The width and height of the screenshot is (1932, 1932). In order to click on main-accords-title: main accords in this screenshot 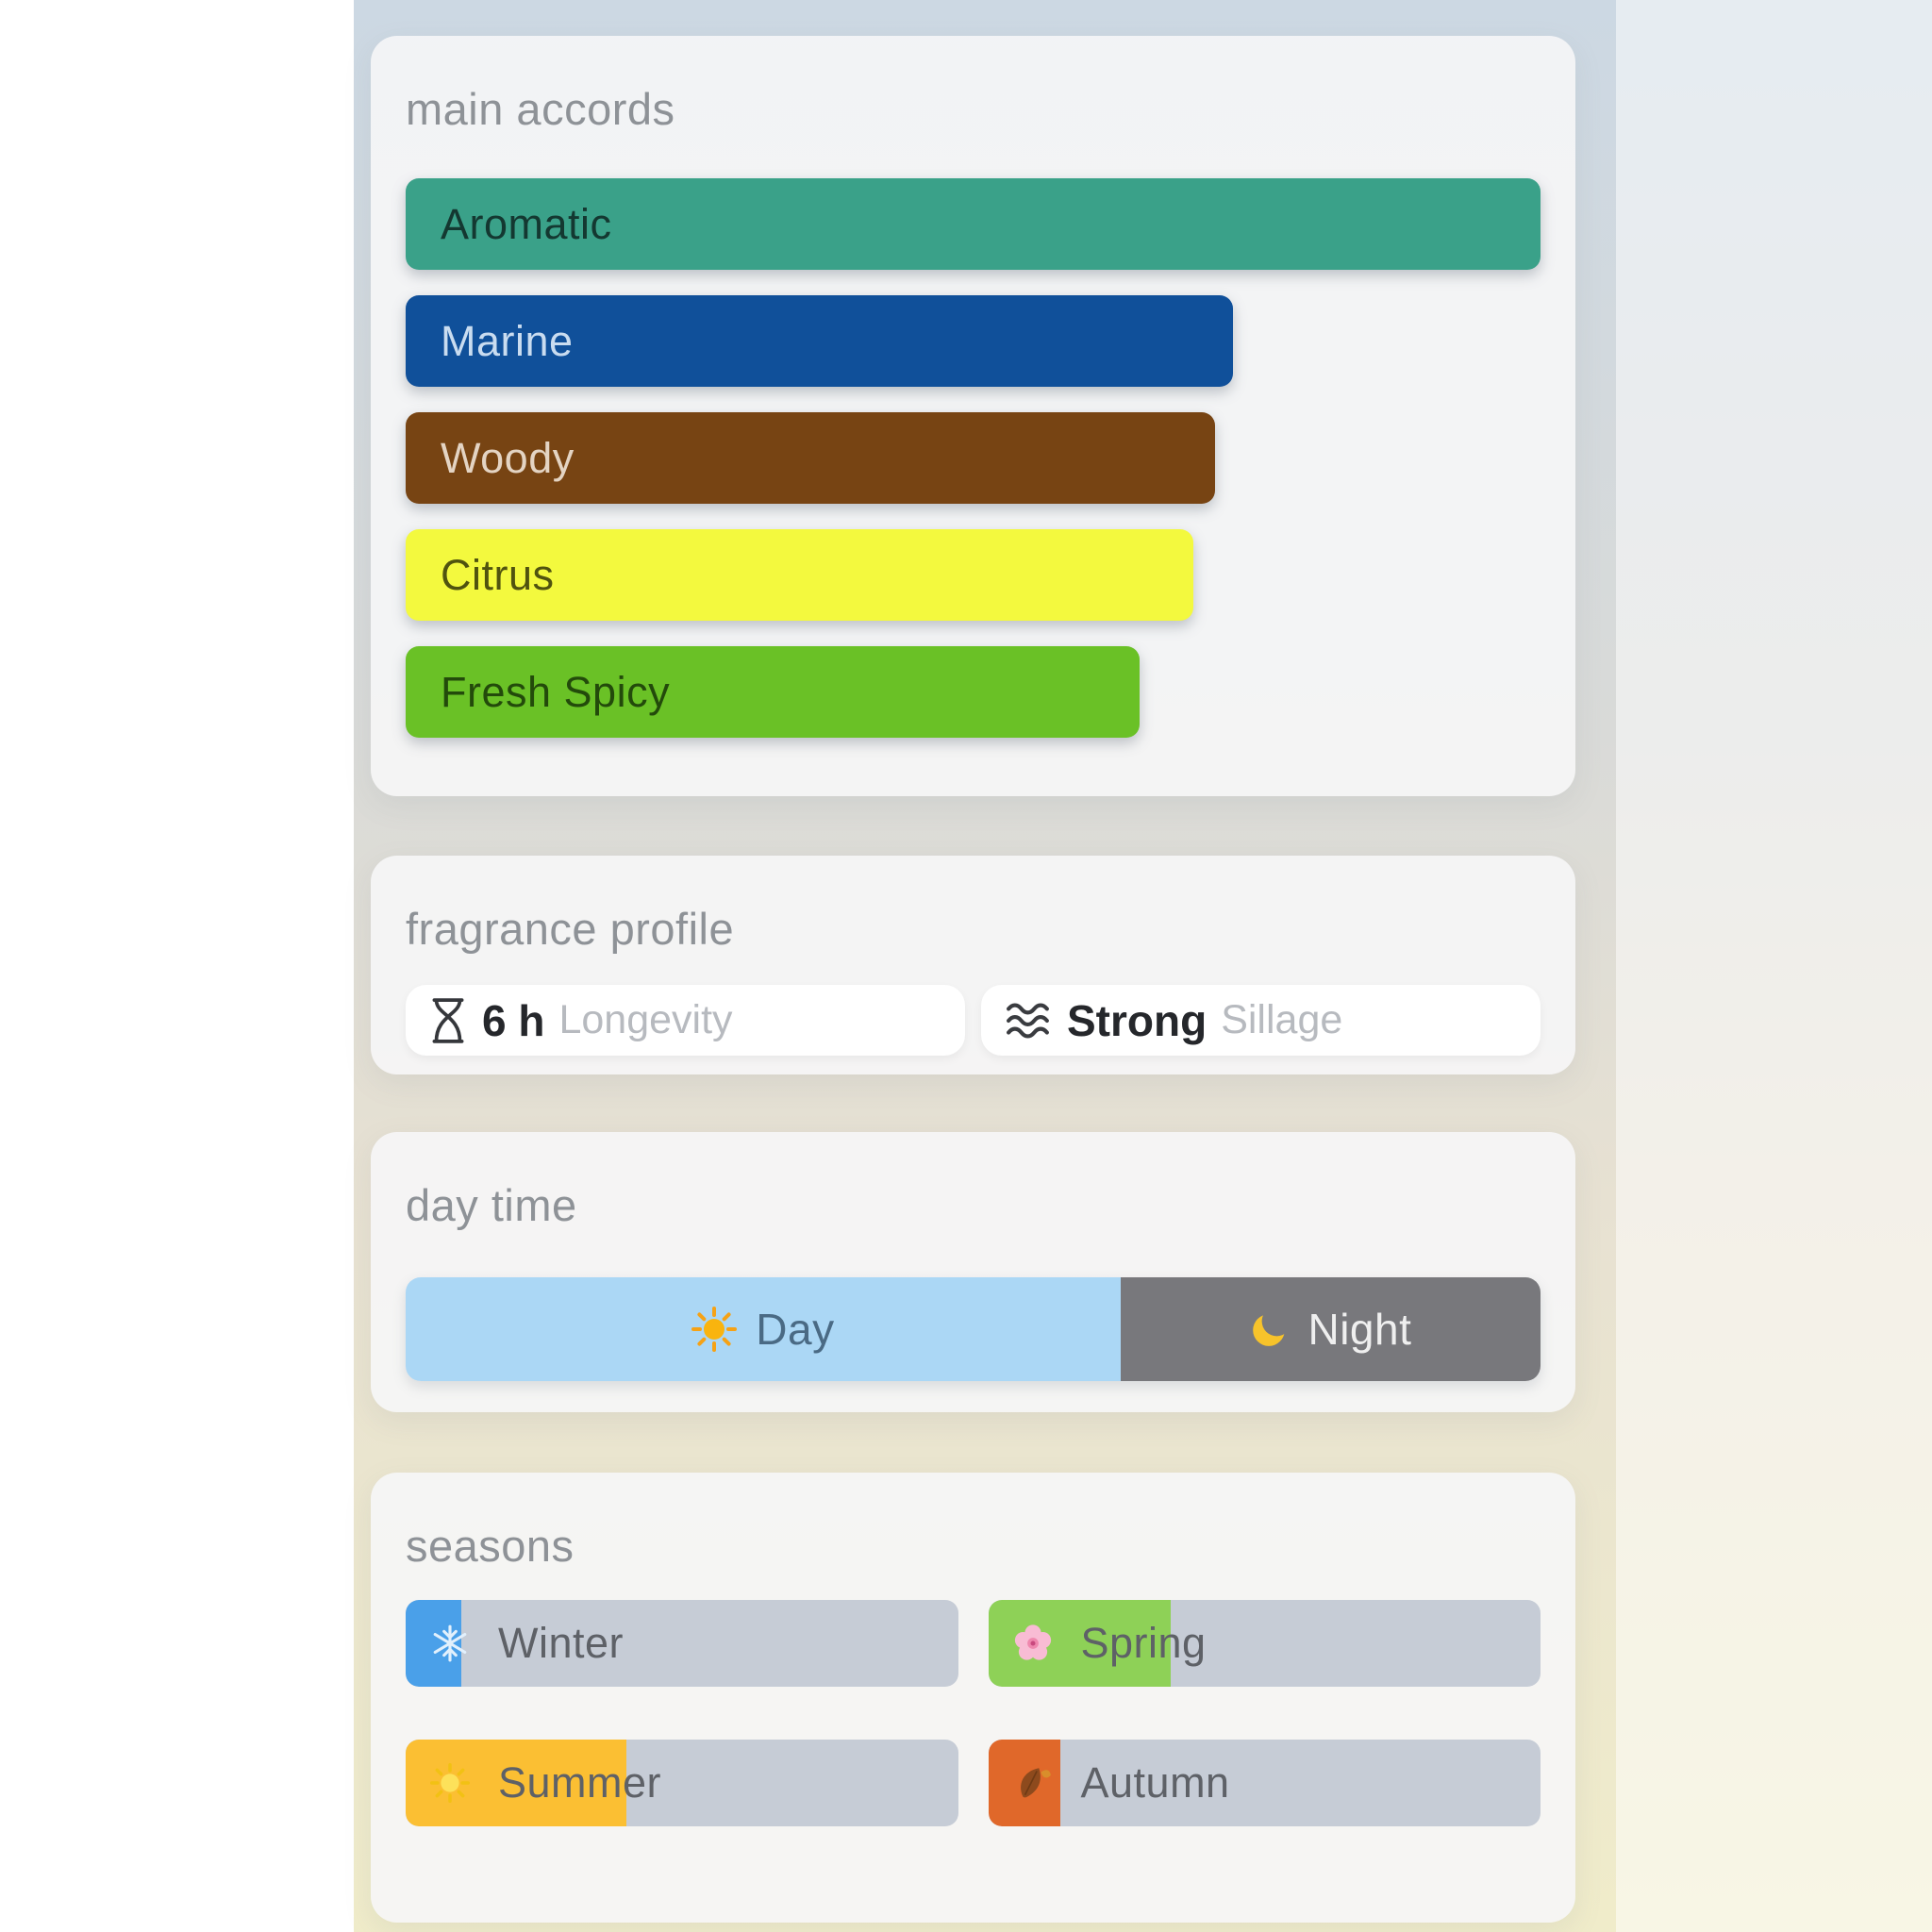, I will do `click(540, 109)`.